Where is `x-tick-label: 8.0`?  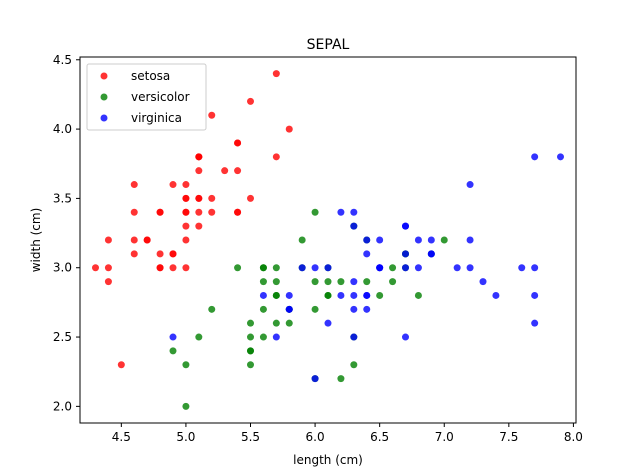
x-tick-label: 8.0 is located at coordinates (573, 437).